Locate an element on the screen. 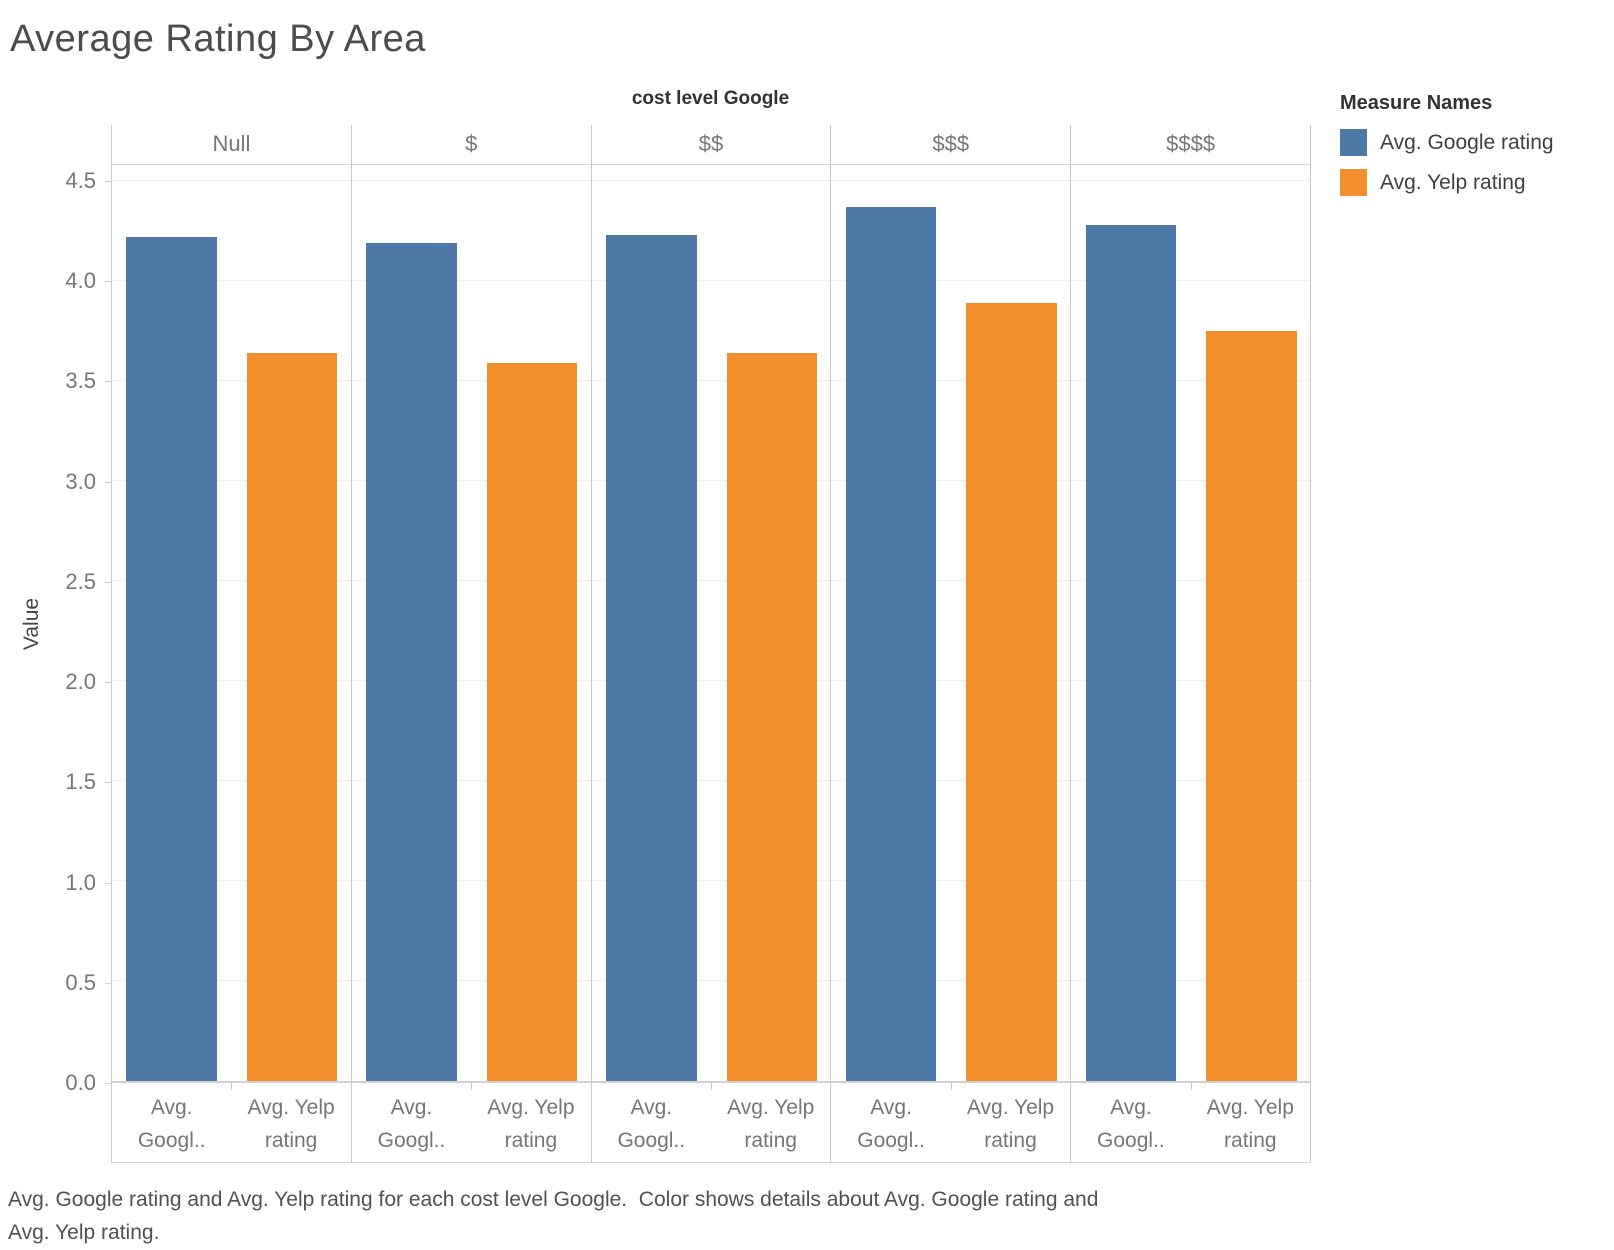  facet-panel-: $ Avg. Googl.. Avg. Yelp rating is located at coordinates (471, 644).